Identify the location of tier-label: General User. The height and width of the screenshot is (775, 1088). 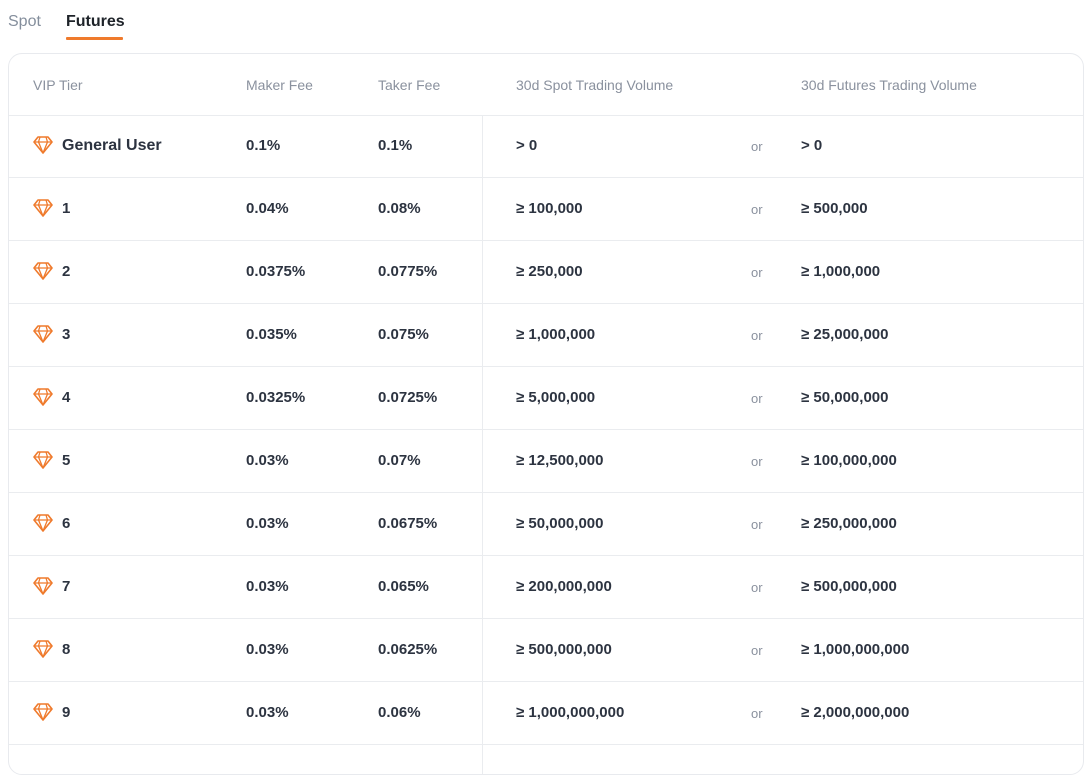
(112, 145).